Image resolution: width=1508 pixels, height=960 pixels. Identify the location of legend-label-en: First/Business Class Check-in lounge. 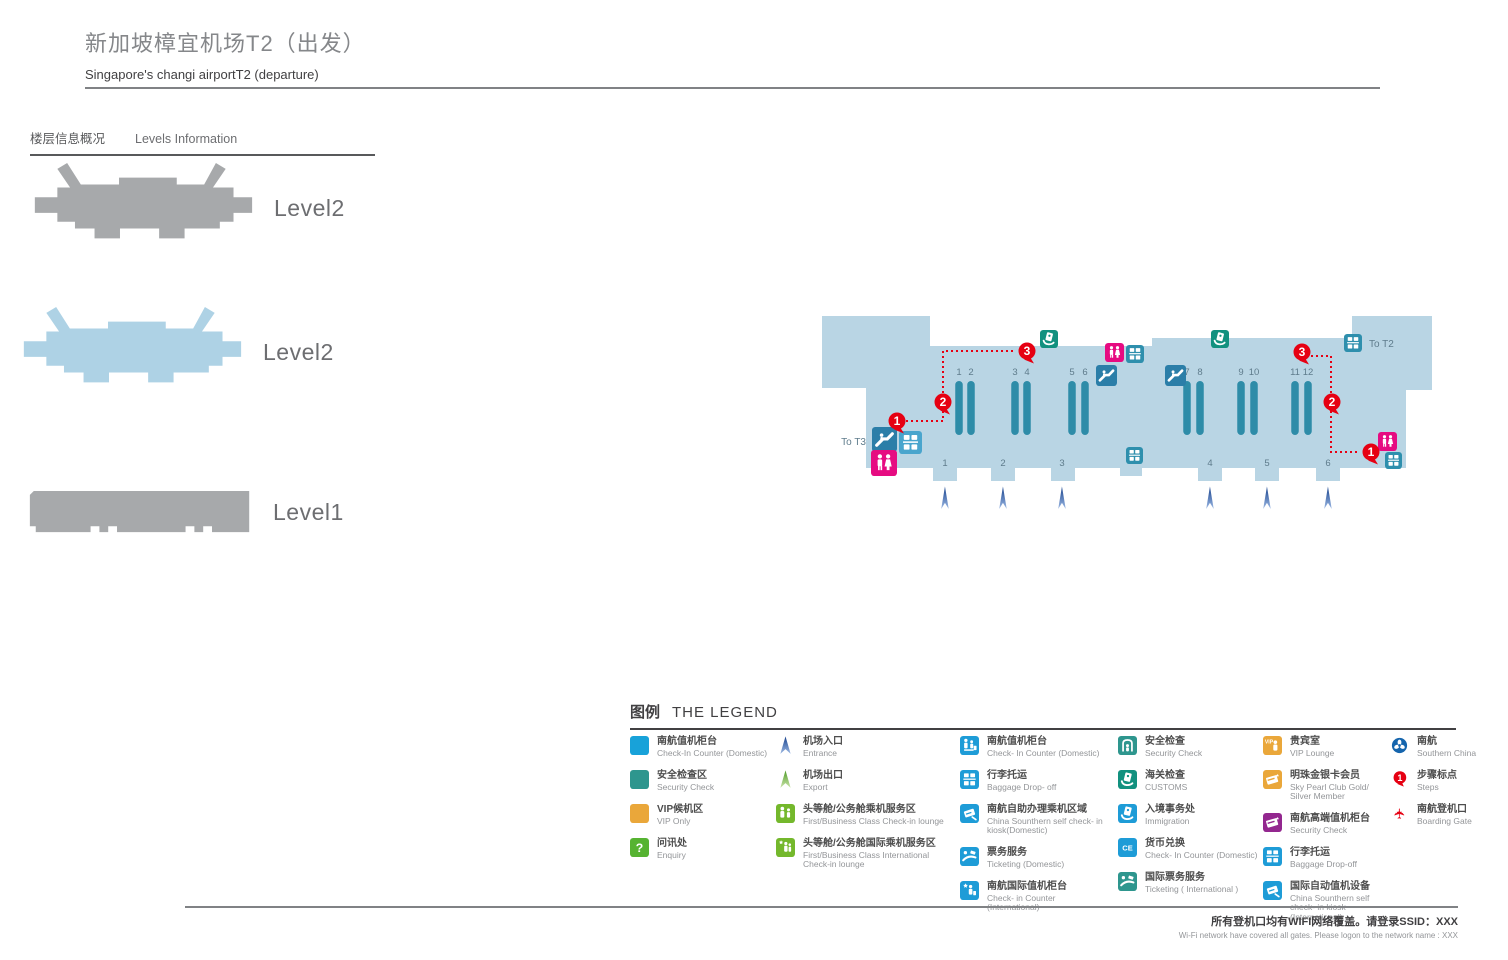
(873, 820).